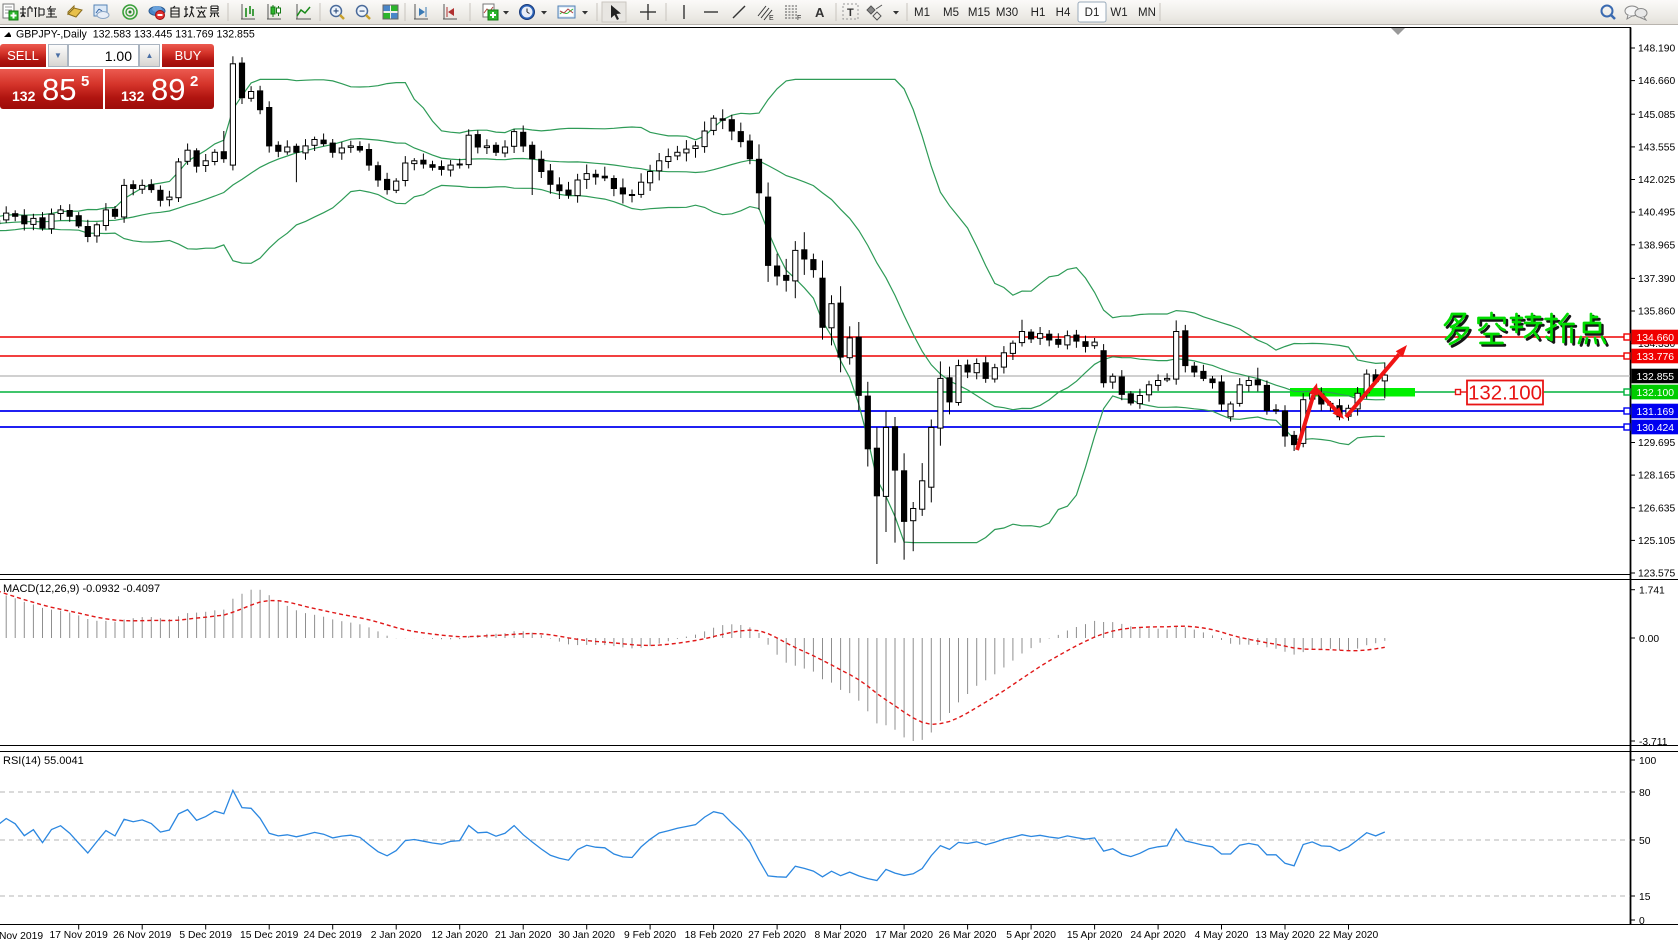 This screenshot has height=944, width=1678. Describe the element at coordinates (1158, 935) in the screenshot. I see `svg-text: 24 Apr 2020` at that location.